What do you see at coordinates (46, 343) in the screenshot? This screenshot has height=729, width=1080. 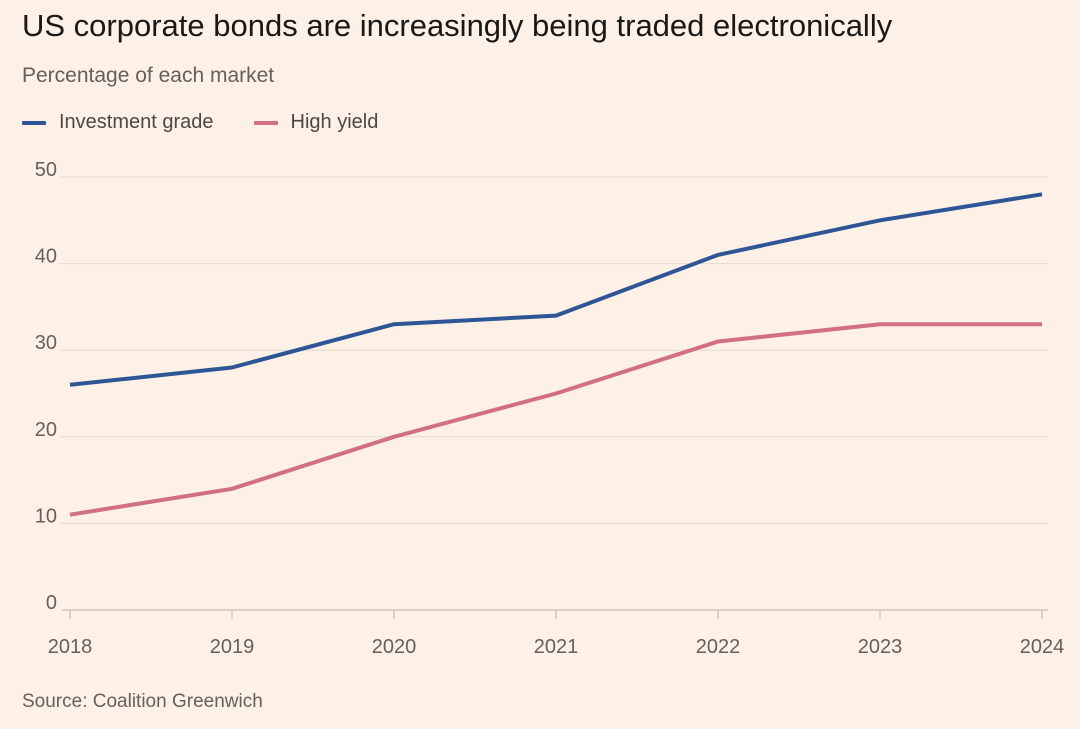 I see `y-tick-label-30: 30` at bounding box center [46, 343].